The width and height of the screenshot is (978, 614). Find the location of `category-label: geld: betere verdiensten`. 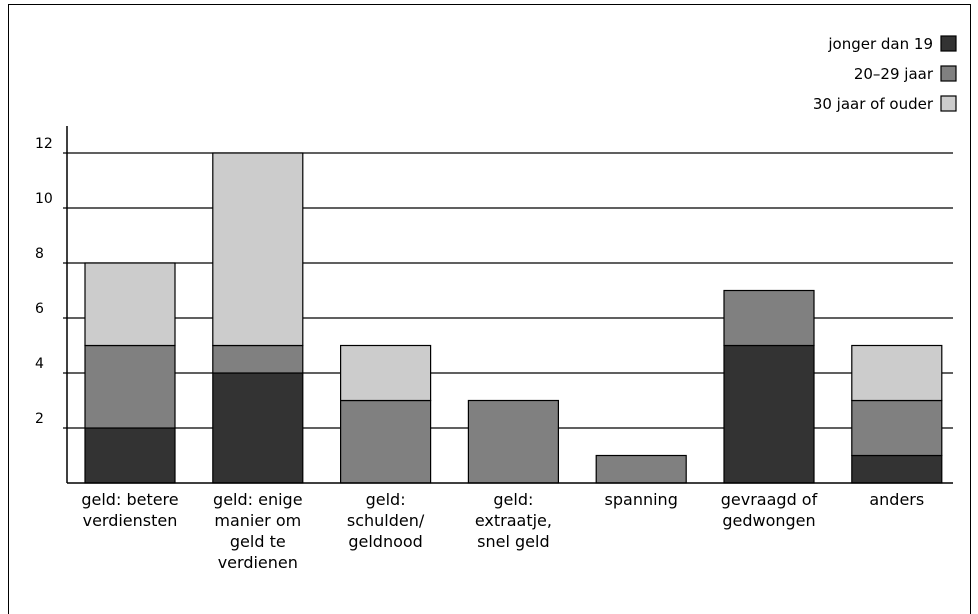

category-label: geld: betere verdiensten is located at coordinates (129, 510).